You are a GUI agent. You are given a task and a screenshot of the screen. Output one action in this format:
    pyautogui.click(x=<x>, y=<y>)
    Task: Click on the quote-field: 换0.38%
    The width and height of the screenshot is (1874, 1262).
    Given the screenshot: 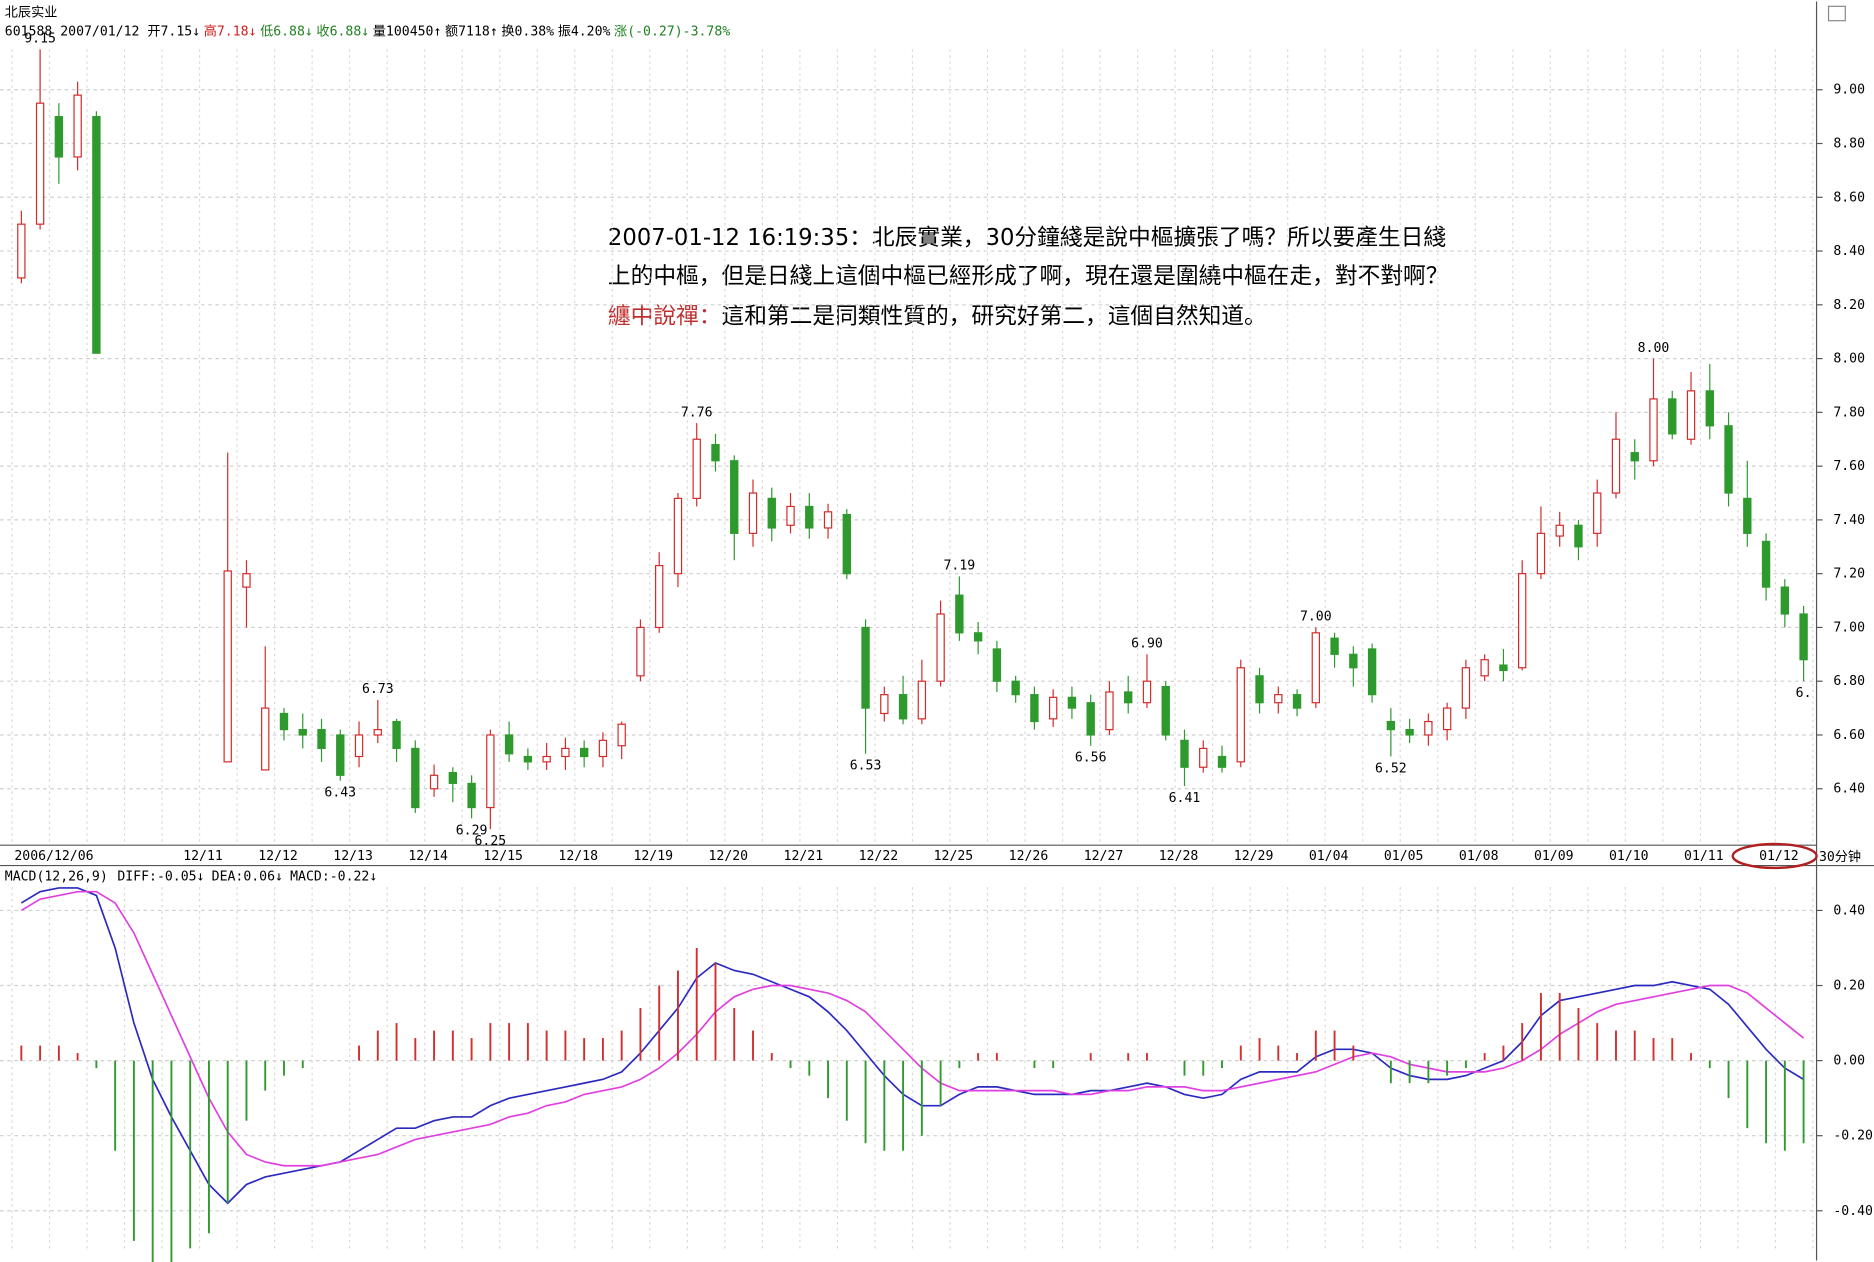 What is the action you would take?
    pyautogui.click(x=527, y=31)
    